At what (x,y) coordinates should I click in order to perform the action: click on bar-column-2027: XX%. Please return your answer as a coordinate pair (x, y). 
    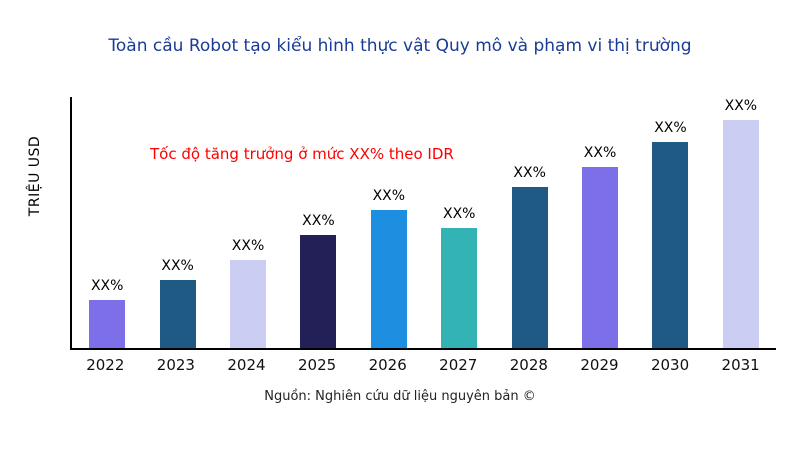
    Looking at the image, I should click on (459, 222).